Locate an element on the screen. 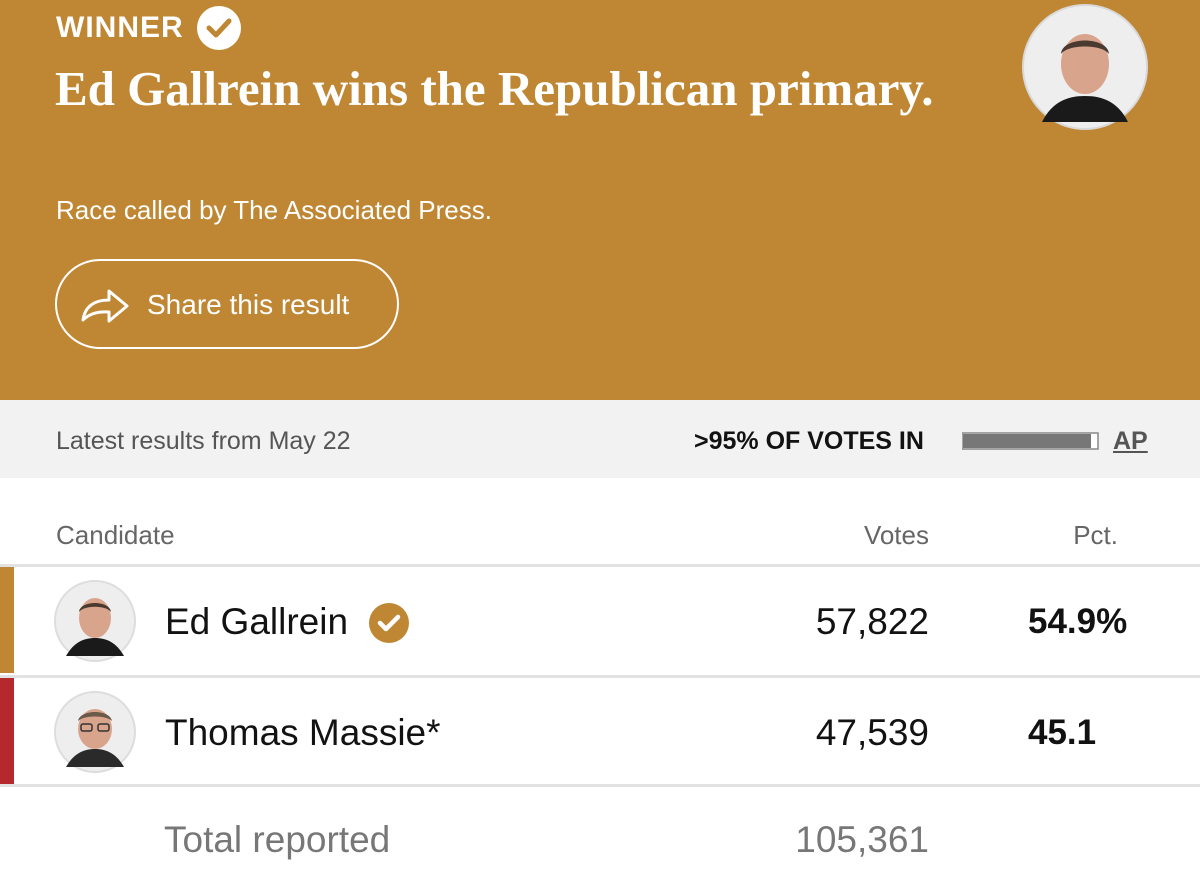  headline: Ed Gallrein wins the Republican primary. is located at coordinates (494, 88).